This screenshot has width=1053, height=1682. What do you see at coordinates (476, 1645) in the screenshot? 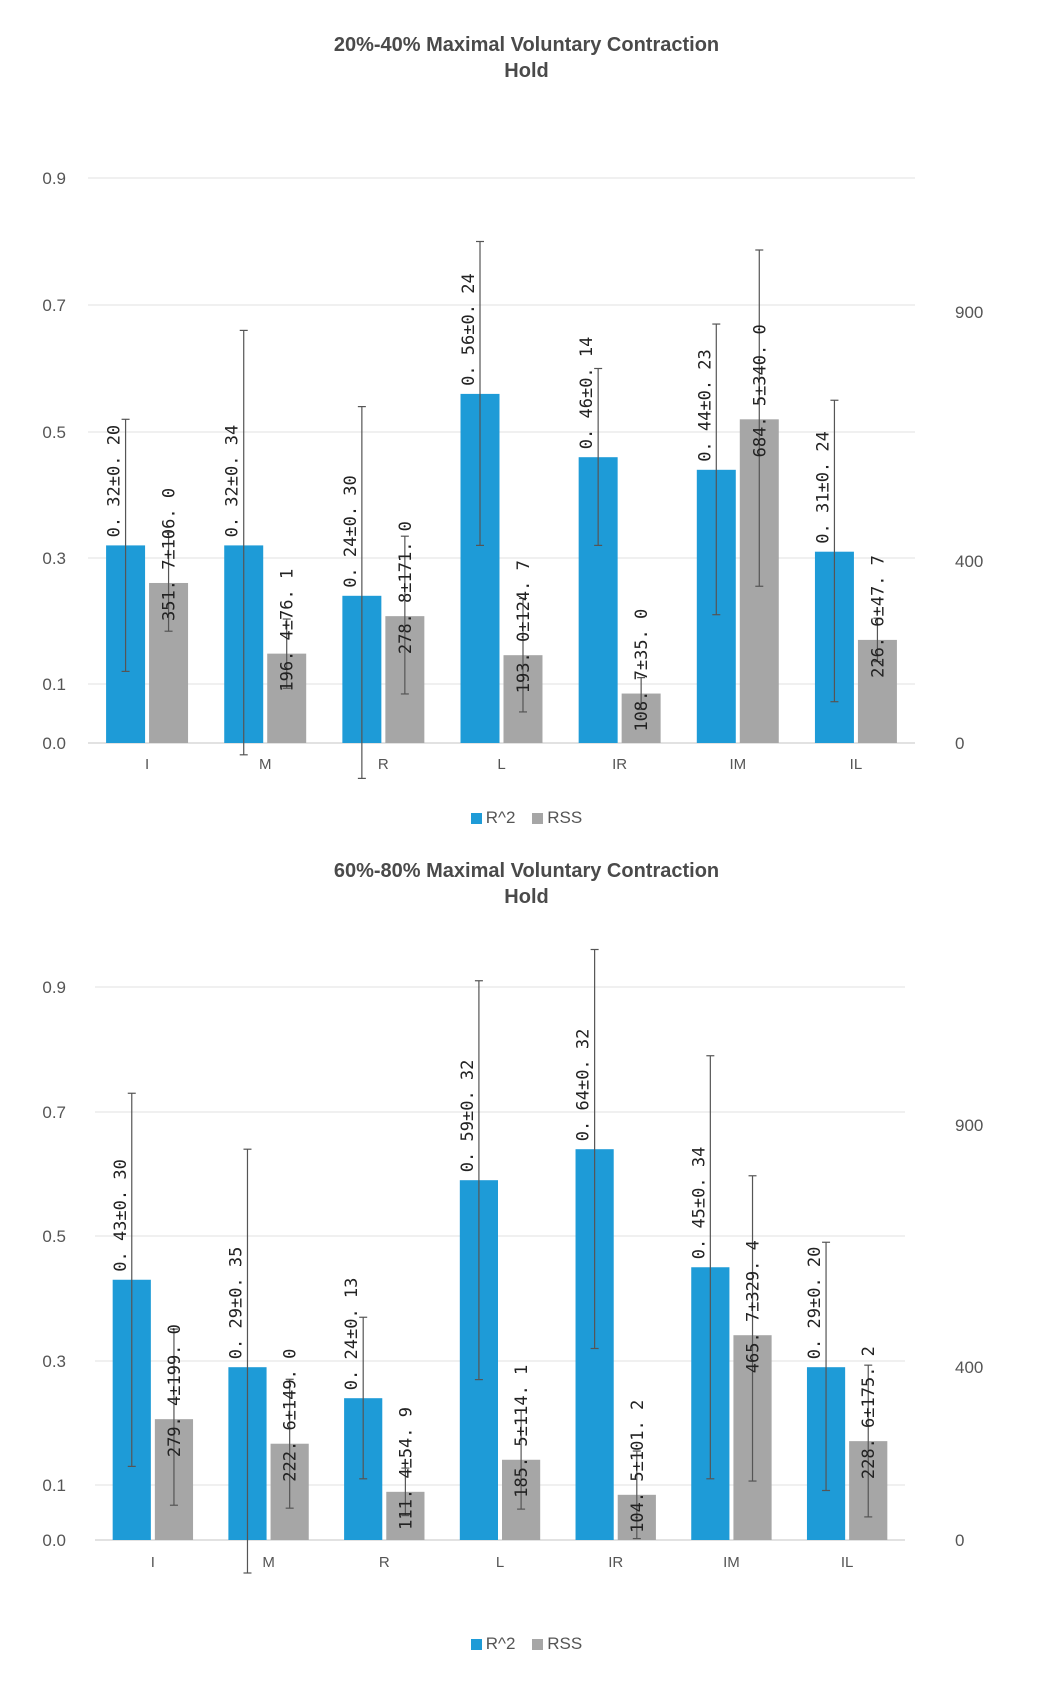
I see `legend-swatch-r2` at bounding box center [476, 1645].